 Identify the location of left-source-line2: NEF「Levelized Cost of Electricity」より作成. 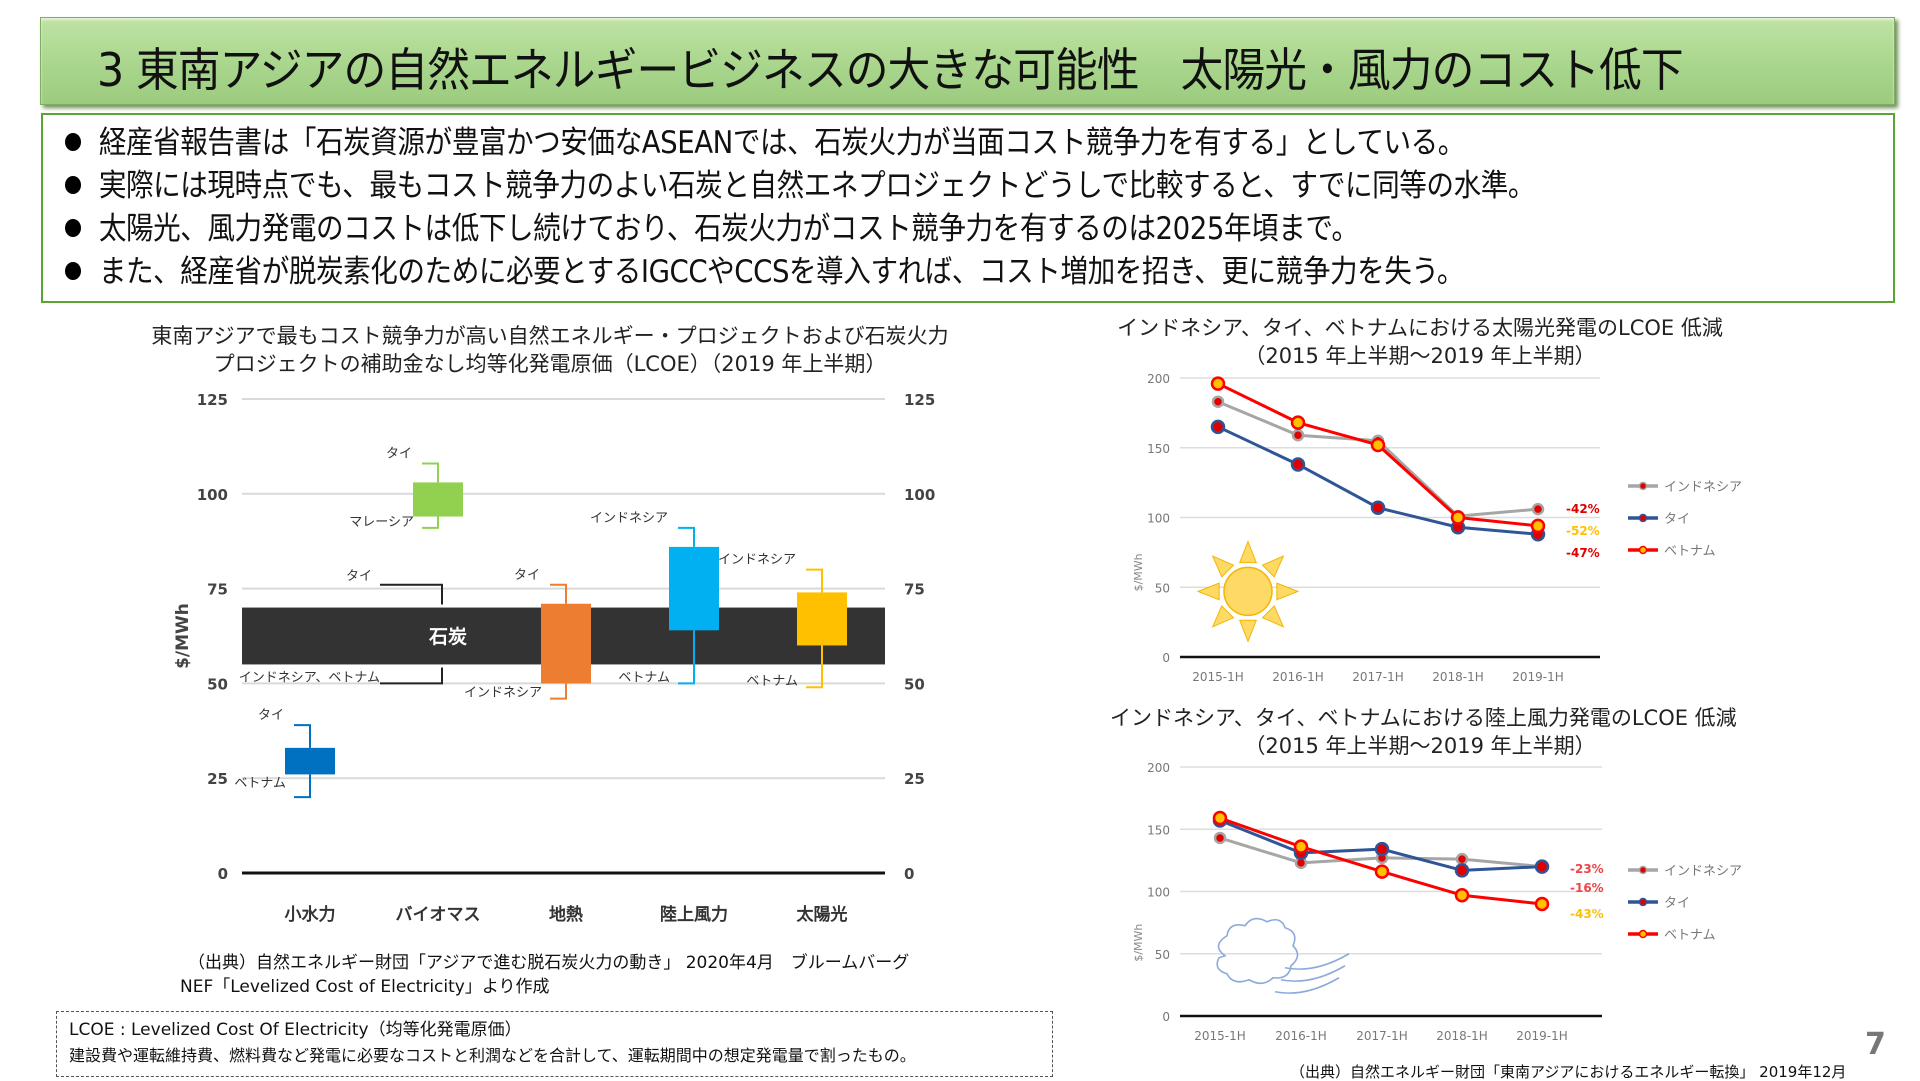
(365, 987).